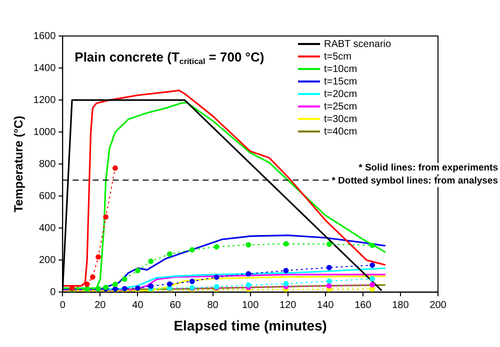 This screenshot has width=500, height=347. What do you see at coordinates (47, 164) in the screenshot?
I see `y-tick-label: 800` at bounding box center [47, 164].